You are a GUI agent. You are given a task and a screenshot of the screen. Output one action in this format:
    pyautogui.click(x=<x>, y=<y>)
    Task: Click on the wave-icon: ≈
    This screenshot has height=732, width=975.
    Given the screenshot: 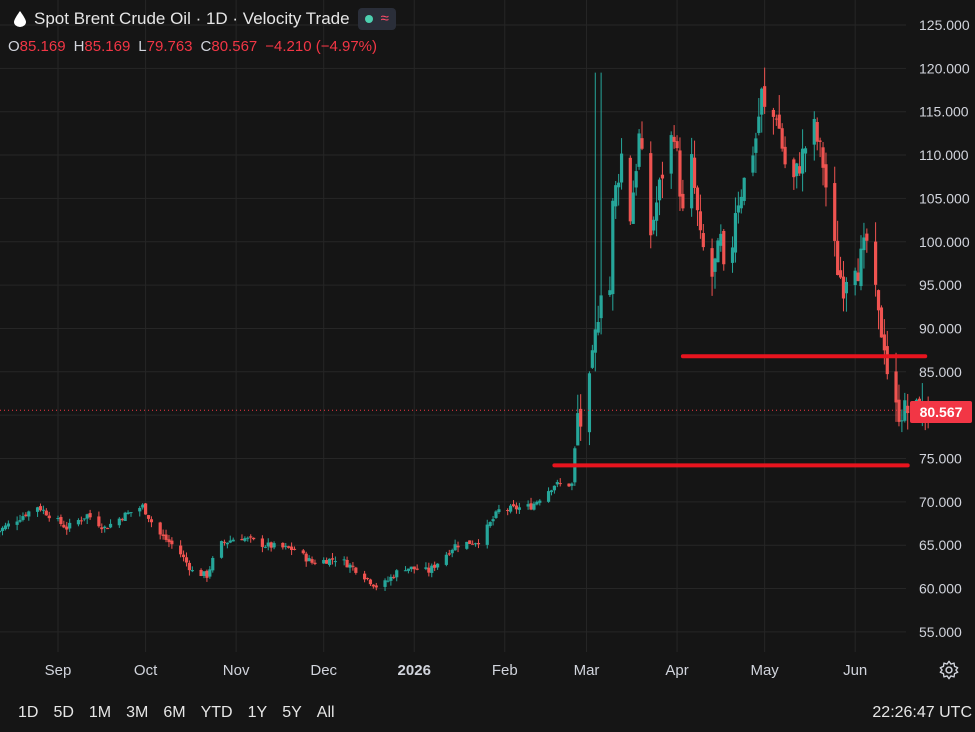 What is the action you would take?
    pyautogui.click(x=384, y=18)
    